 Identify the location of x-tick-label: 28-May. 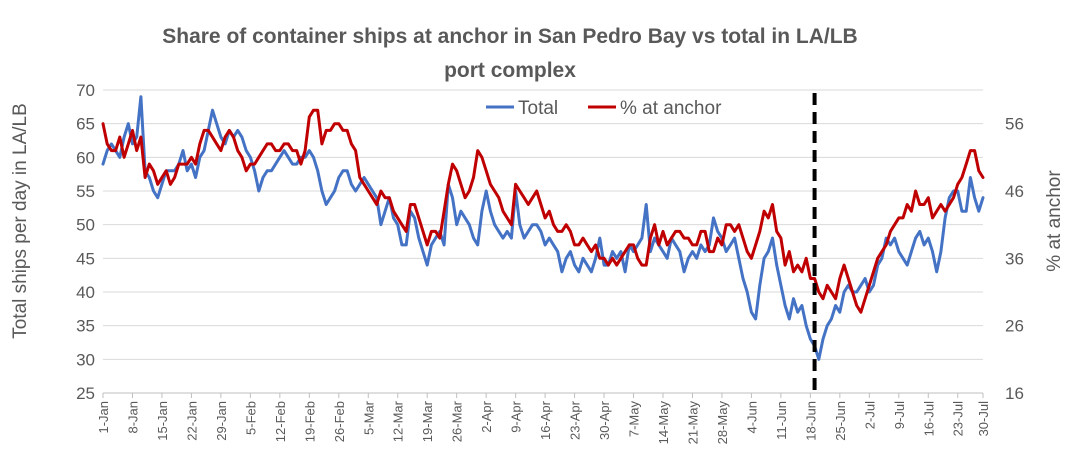
(722, 423).